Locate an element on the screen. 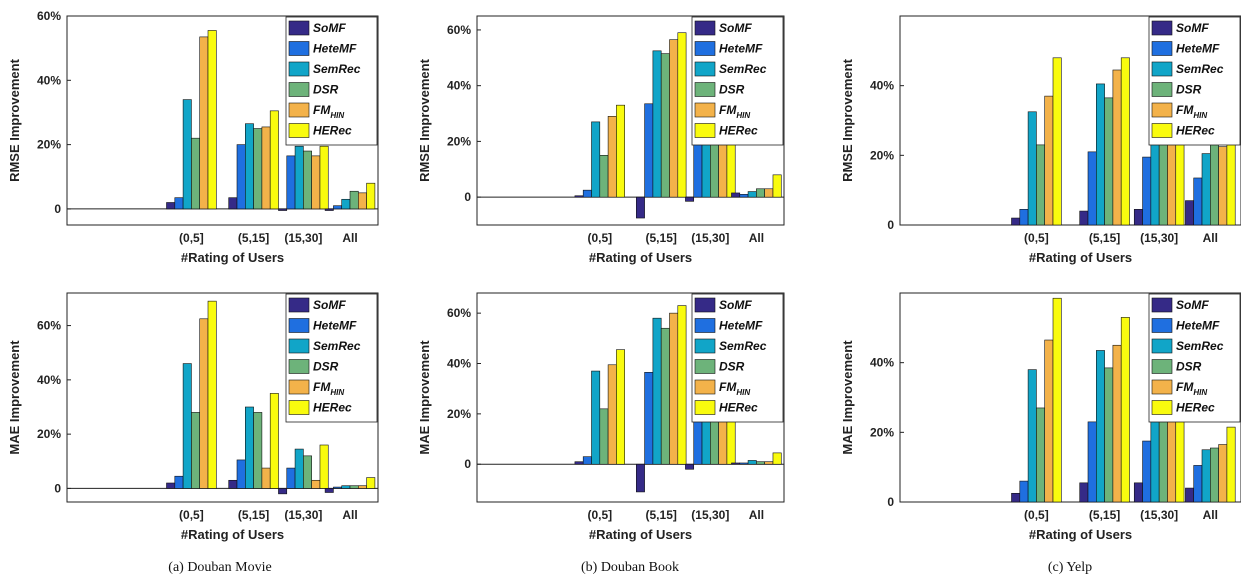 Image resolution: width=1241 pixels, height=585 pixels. y-axis-label: MAE Improvement is located at coordinates (424, 397).